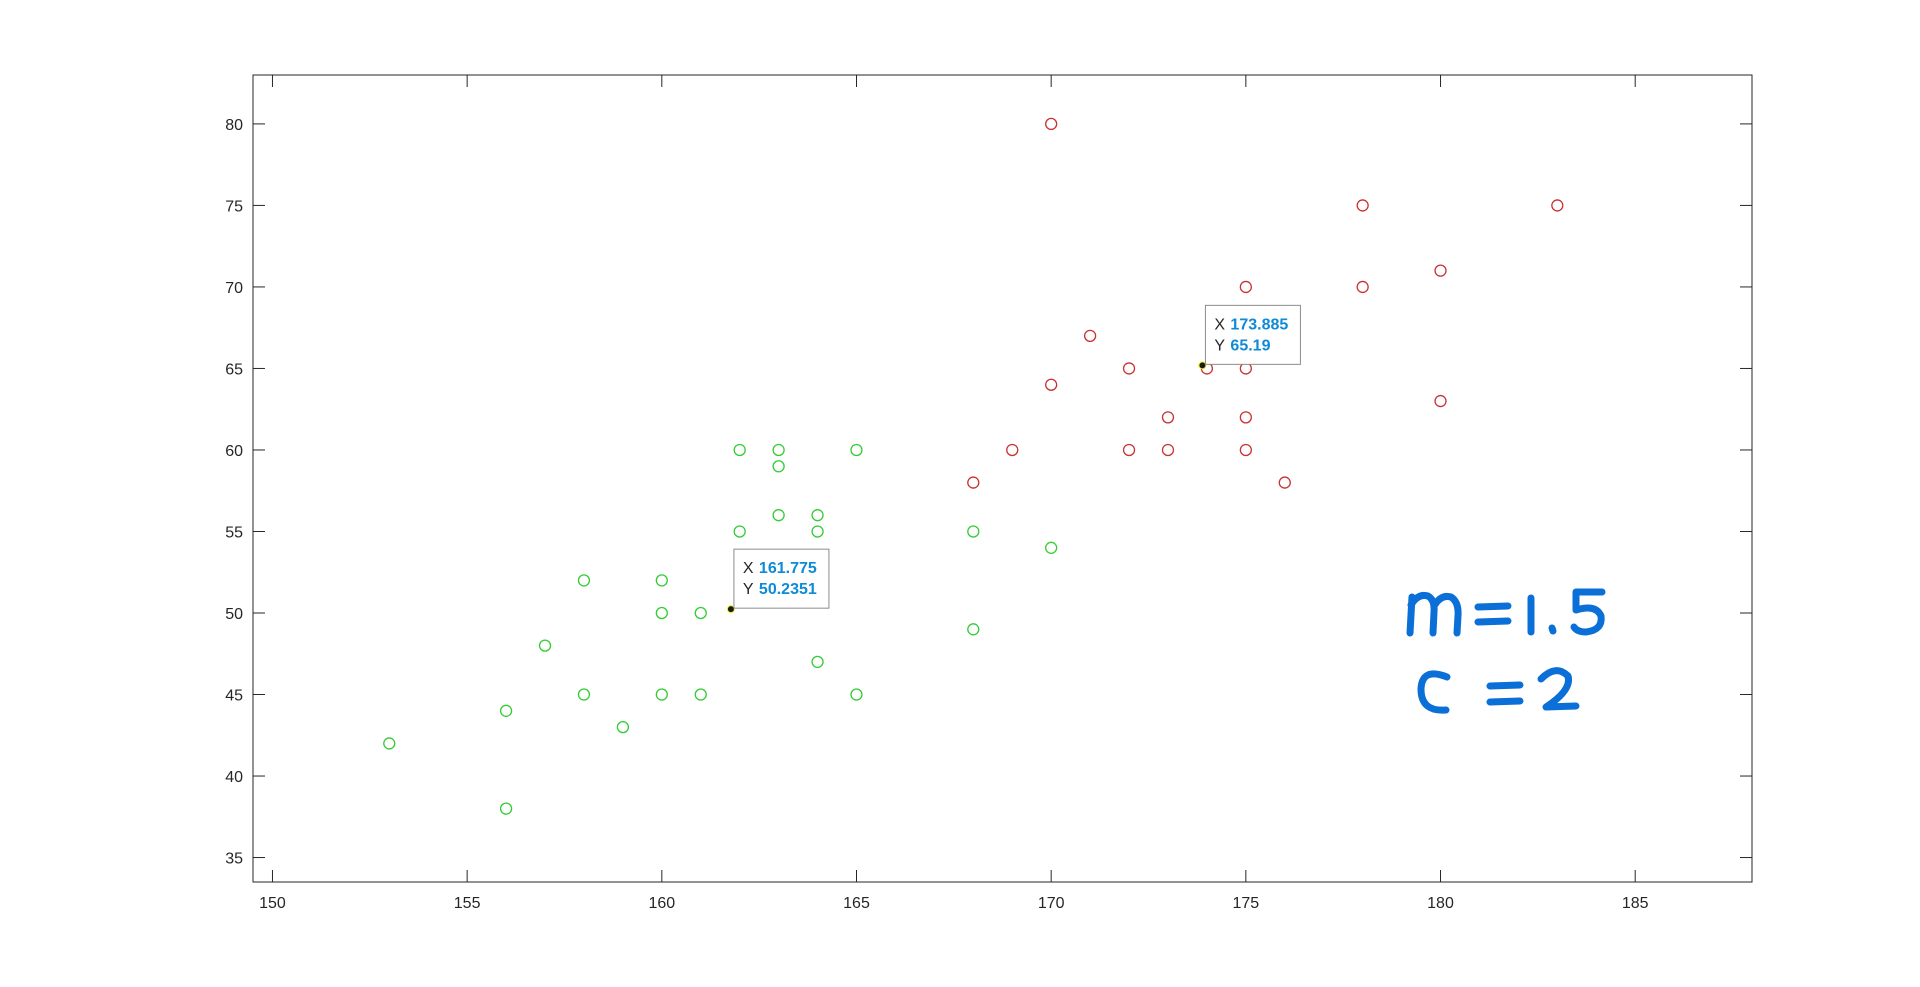 The height and width of the screenshot is (987, 1920). What do you see at coordinates (234, 532) in the screenshot?
I see `y-tick-label: 55` at bounding box center [234, 532].